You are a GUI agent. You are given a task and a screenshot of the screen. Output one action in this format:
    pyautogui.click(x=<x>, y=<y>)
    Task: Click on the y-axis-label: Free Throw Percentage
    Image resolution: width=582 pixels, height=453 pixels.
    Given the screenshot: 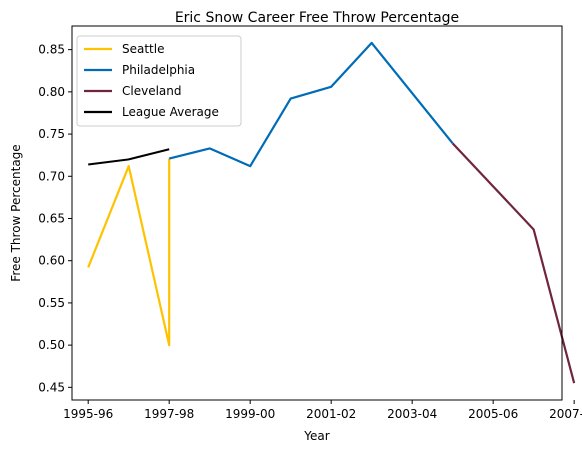 What is the action you would take?
    pyautogui.click(x=16, y=212)
    